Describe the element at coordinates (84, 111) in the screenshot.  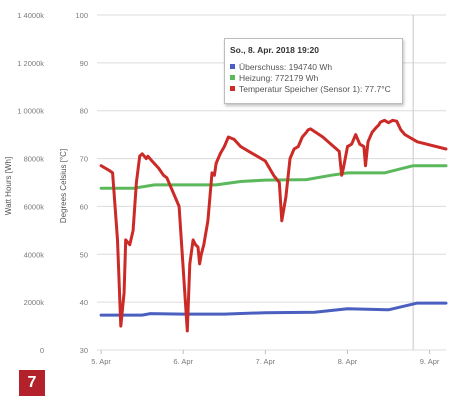
I see `celsius-tick-label: 80` at that location.